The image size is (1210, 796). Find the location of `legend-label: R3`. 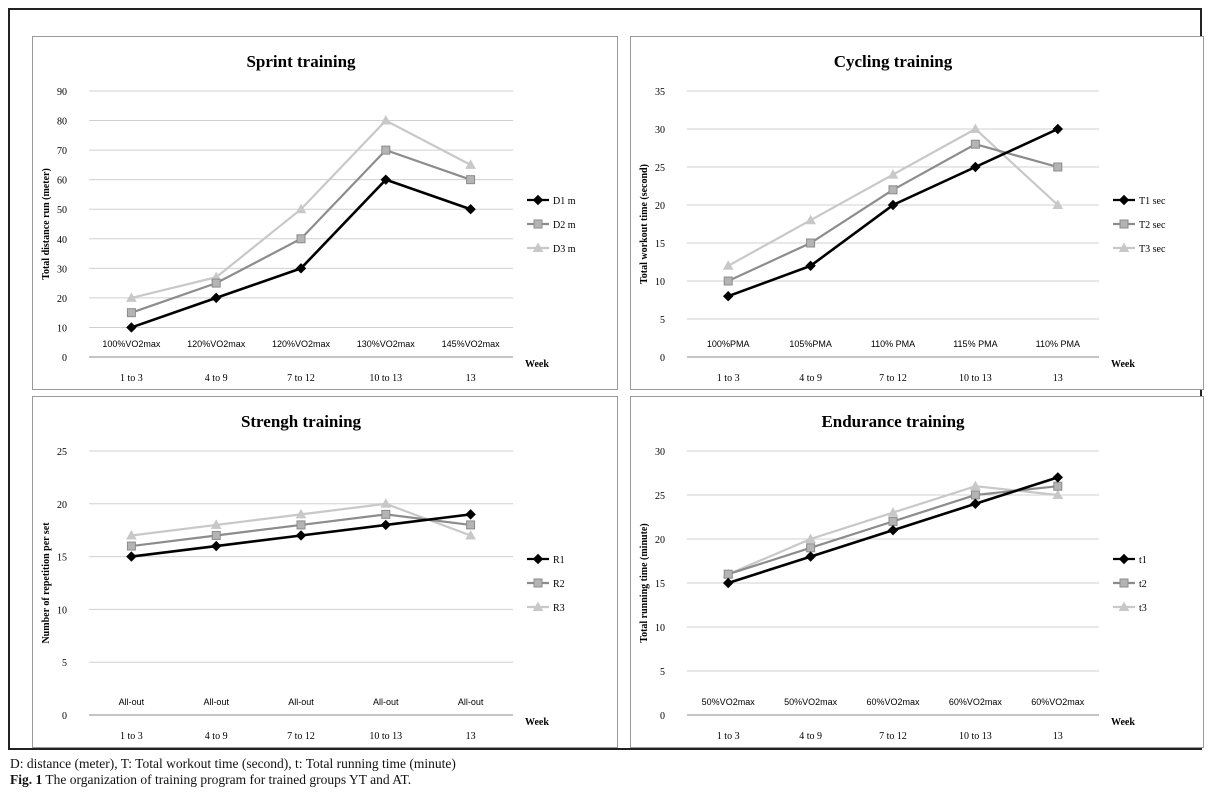

legend-label: R3 is located at coordinates (559, 608).